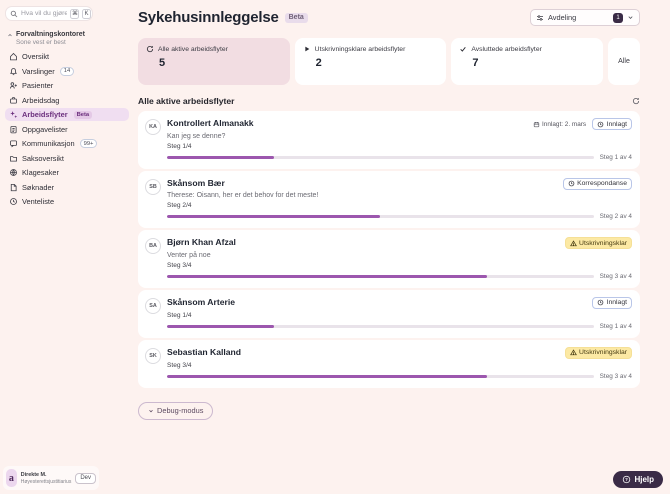 Image resolution: width=670 pixels, height=494 pixels. Describe the element at coordinates (176, 410) in the screenshot. I see `debug-mode-button: Debug-modus` at that location.